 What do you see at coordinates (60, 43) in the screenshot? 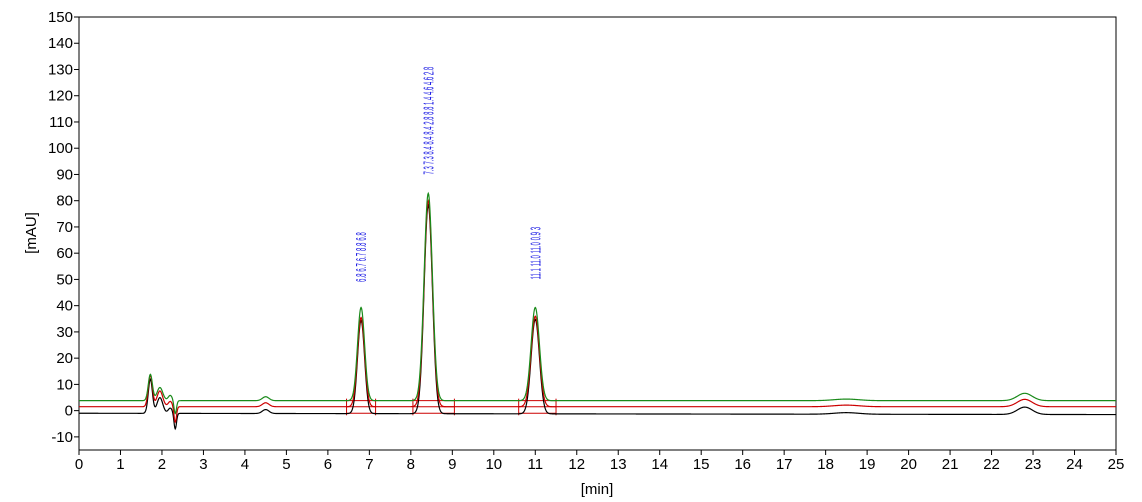
I see `y-tick-label: 140` at bounding box center [60, 43].